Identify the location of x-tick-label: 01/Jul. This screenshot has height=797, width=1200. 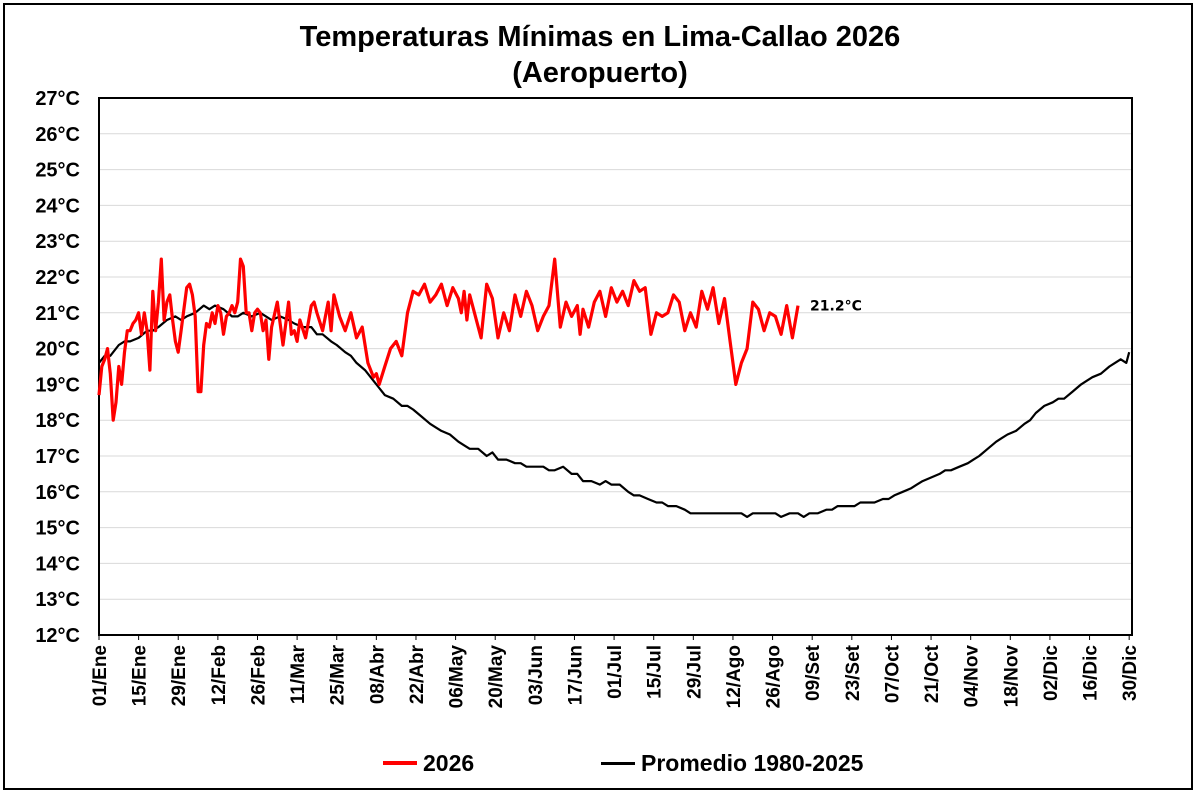
(615, 672).